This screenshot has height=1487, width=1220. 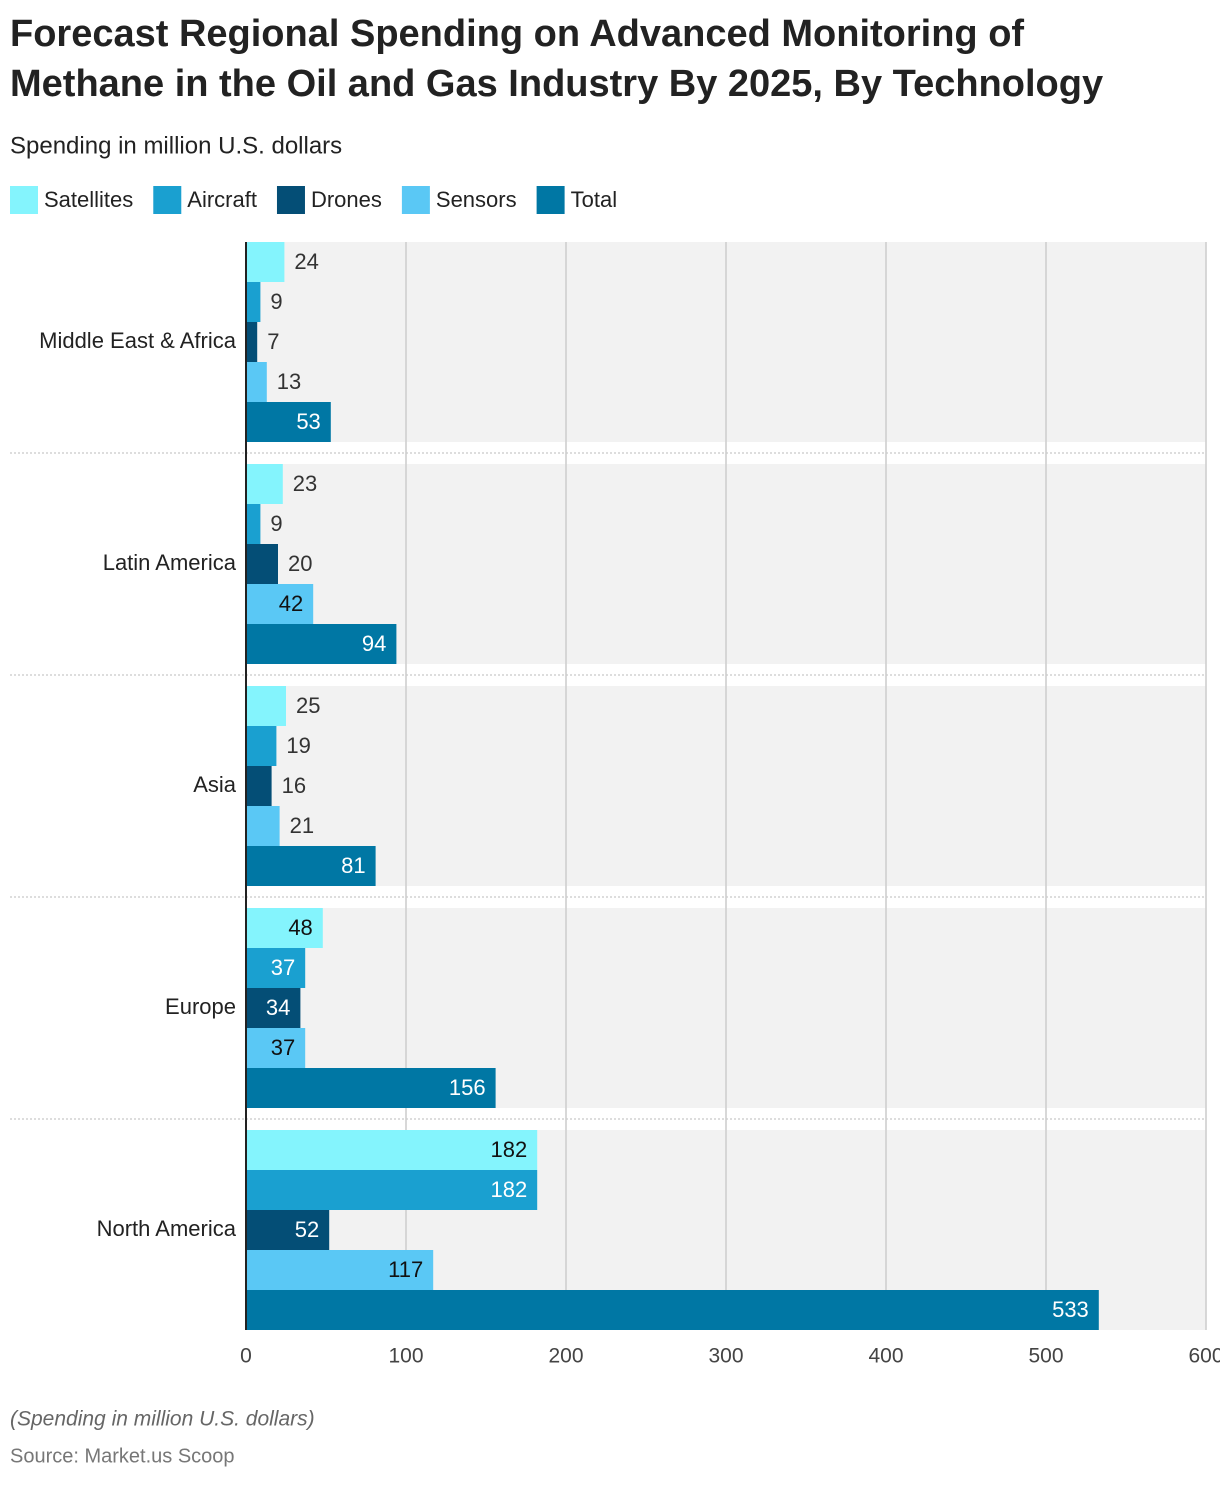 I want to click on data-label: 21, so click(x=302, y=825).